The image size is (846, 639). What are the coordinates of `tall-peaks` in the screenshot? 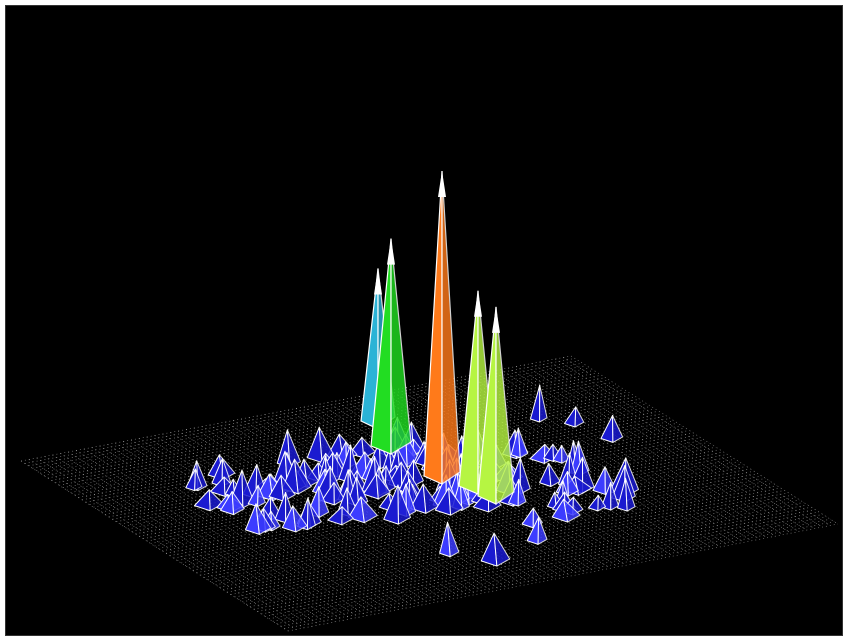 It's located at (437, 338).